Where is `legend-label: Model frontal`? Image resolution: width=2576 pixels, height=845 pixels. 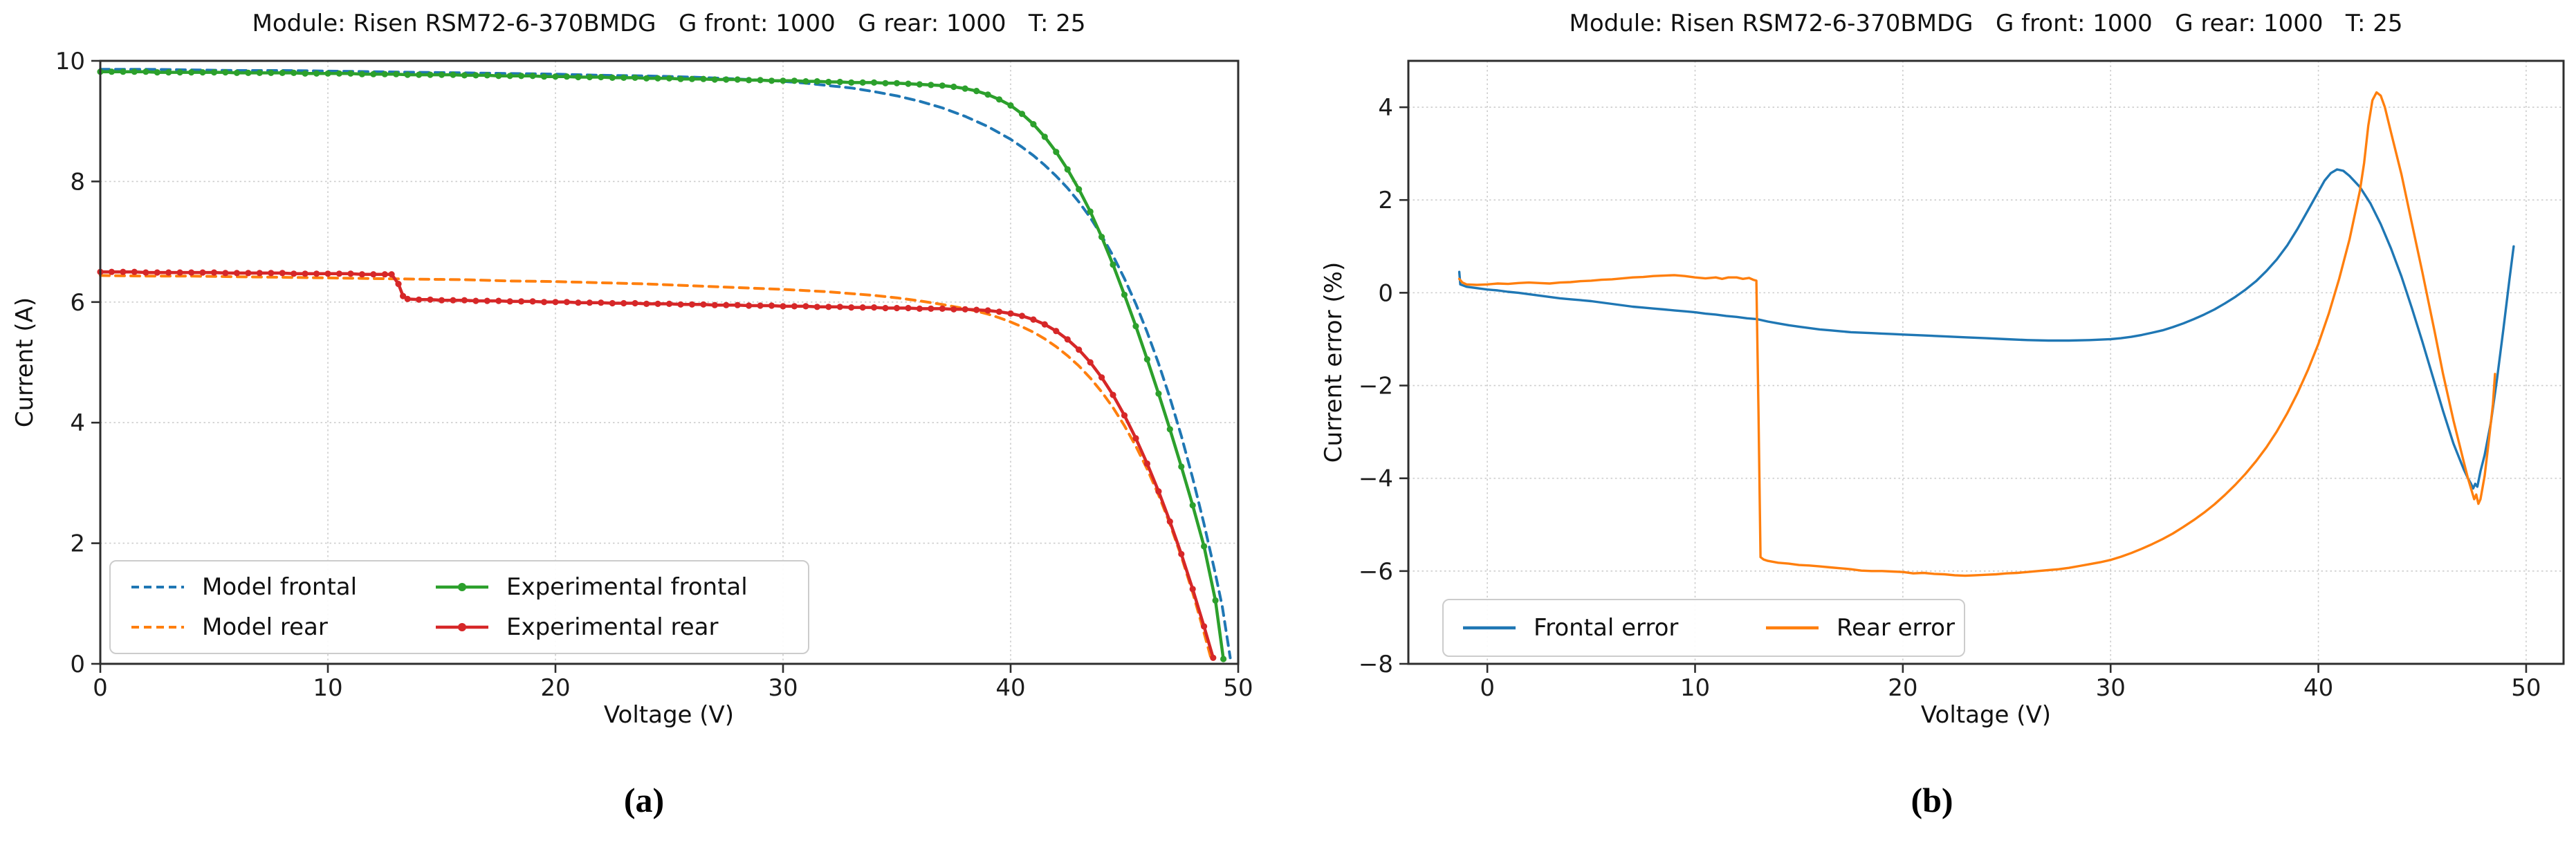 legend-label: Model frontal is located at coordinates (280, 588).